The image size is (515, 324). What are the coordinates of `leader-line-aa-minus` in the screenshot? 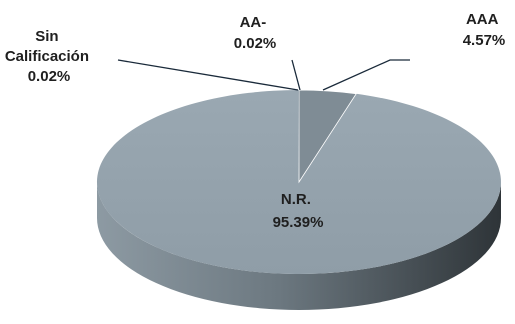 It's located at (296, 75).